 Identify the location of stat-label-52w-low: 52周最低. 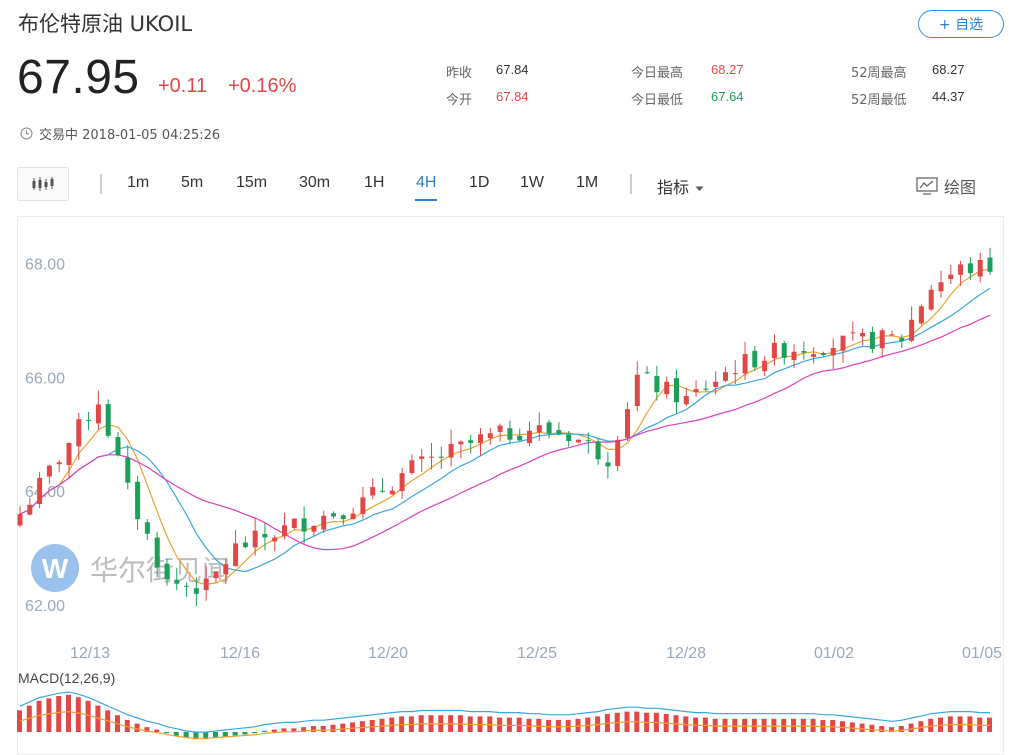
(879, 100).